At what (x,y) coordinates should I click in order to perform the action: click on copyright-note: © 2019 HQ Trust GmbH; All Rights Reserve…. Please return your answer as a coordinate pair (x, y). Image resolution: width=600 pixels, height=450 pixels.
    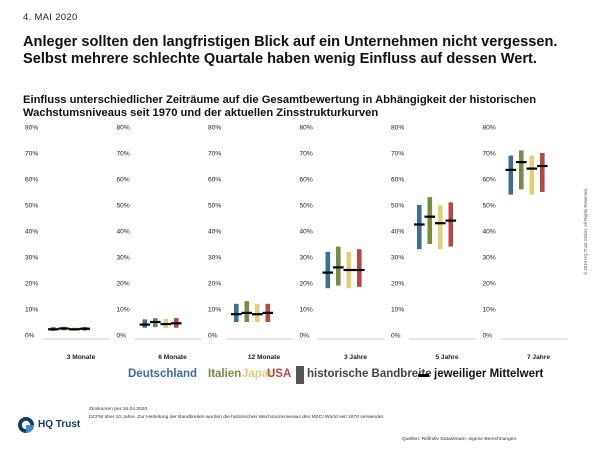
    Looking at the image, I should click on (585, 231).